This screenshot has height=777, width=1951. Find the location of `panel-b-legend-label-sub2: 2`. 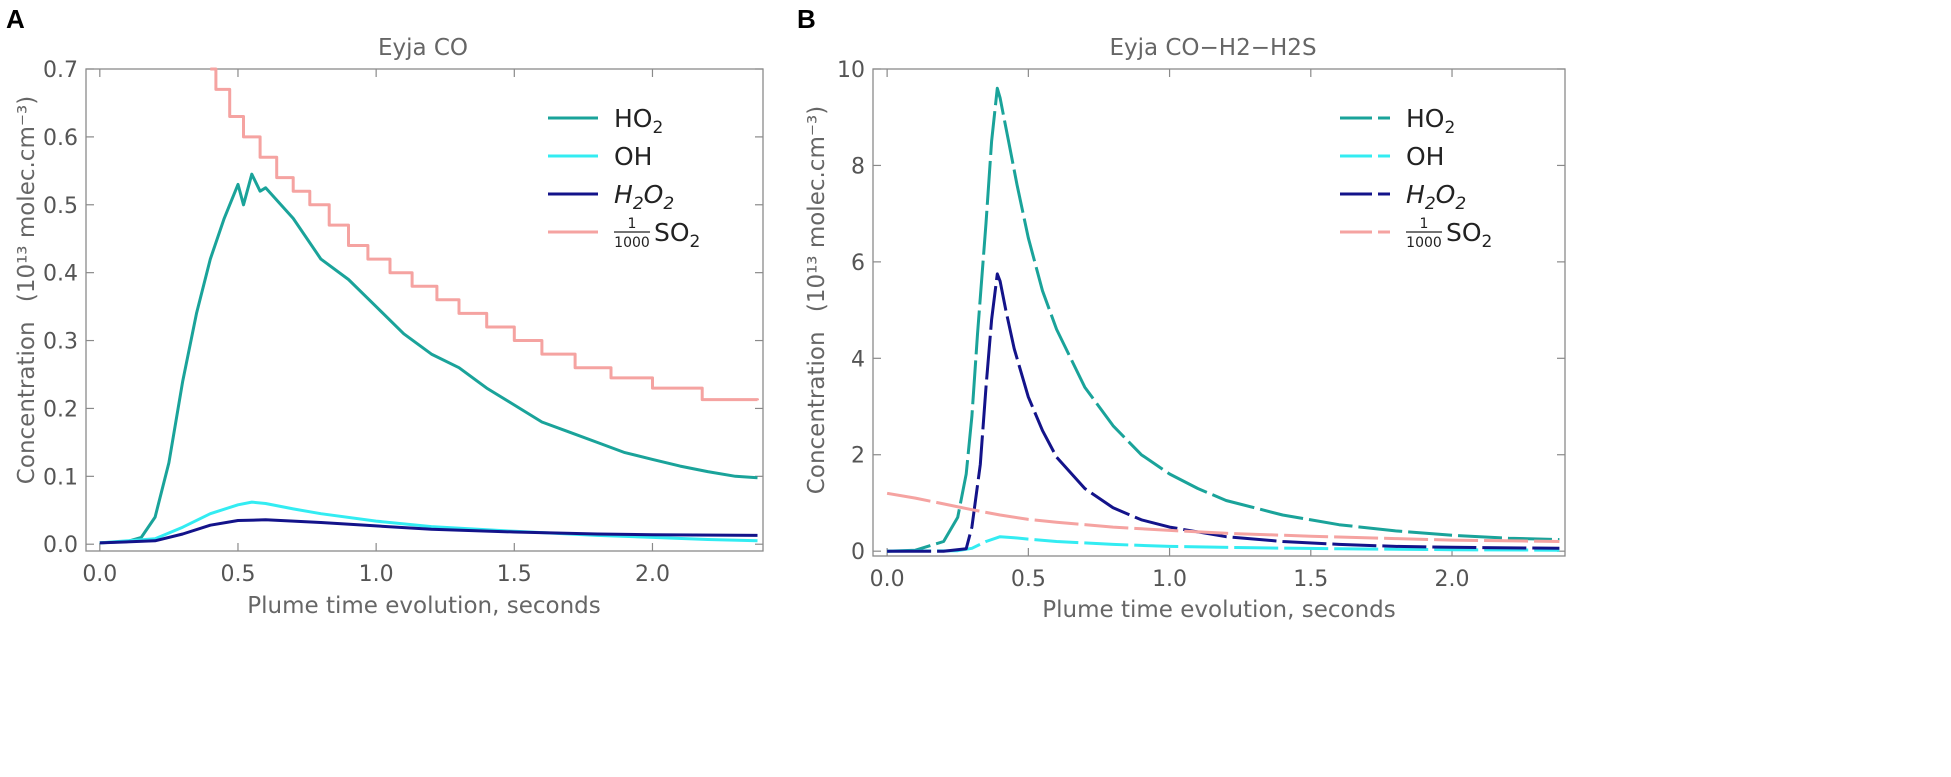

panel-b-legend-label-sub2: 2 is located at coordinates (1460, 204).